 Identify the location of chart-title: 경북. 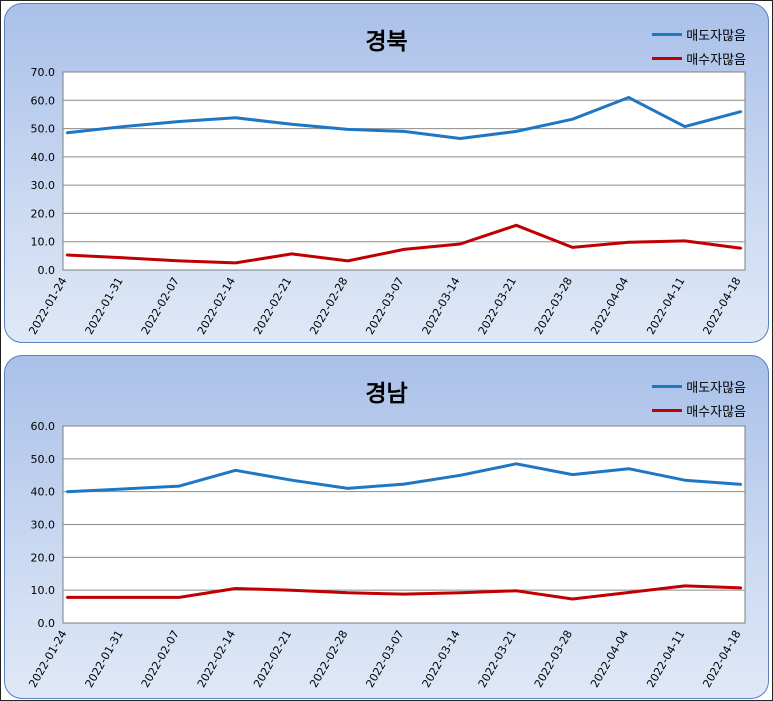
(386, 42).